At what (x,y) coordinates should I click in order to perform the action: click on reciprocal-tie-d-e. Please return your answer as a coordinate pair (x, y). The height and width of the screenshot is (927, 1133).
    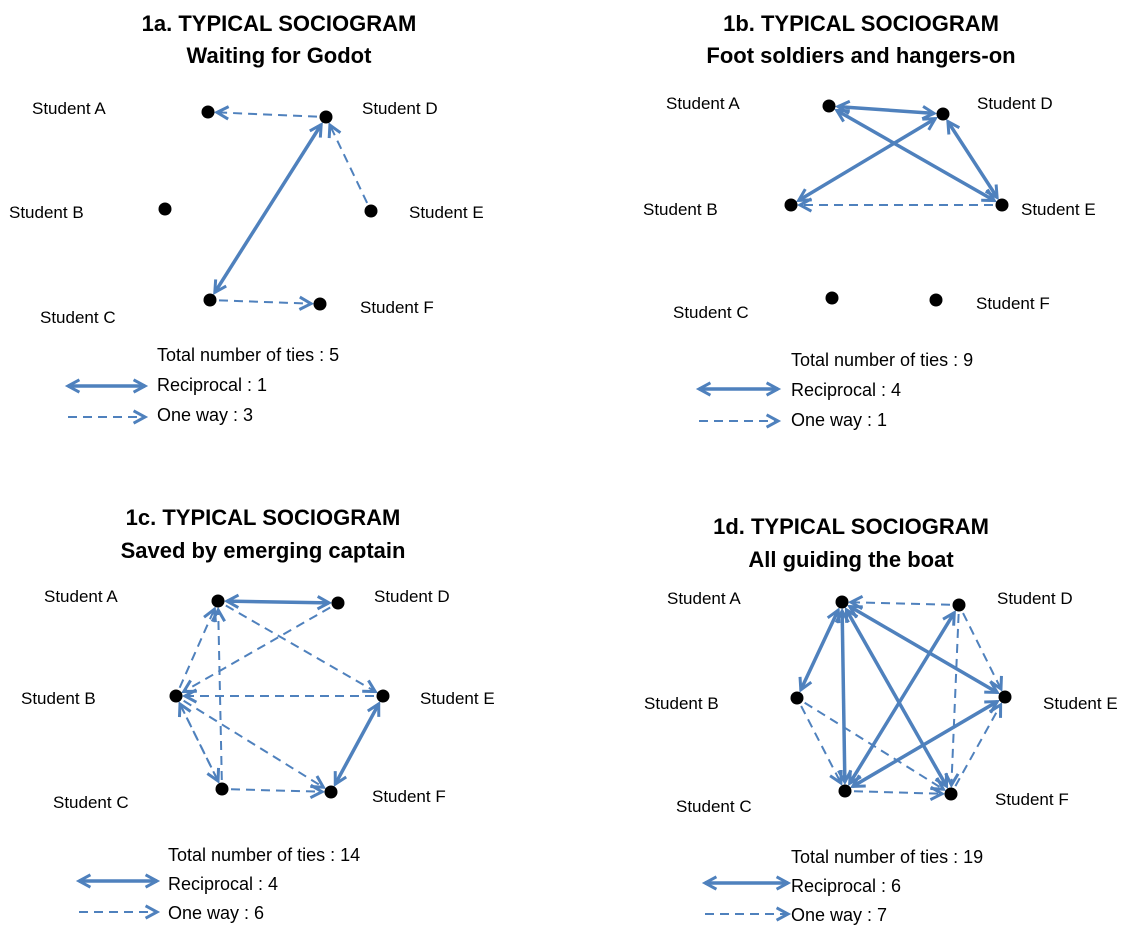
    Looking at the image, I should click on (972, 159).